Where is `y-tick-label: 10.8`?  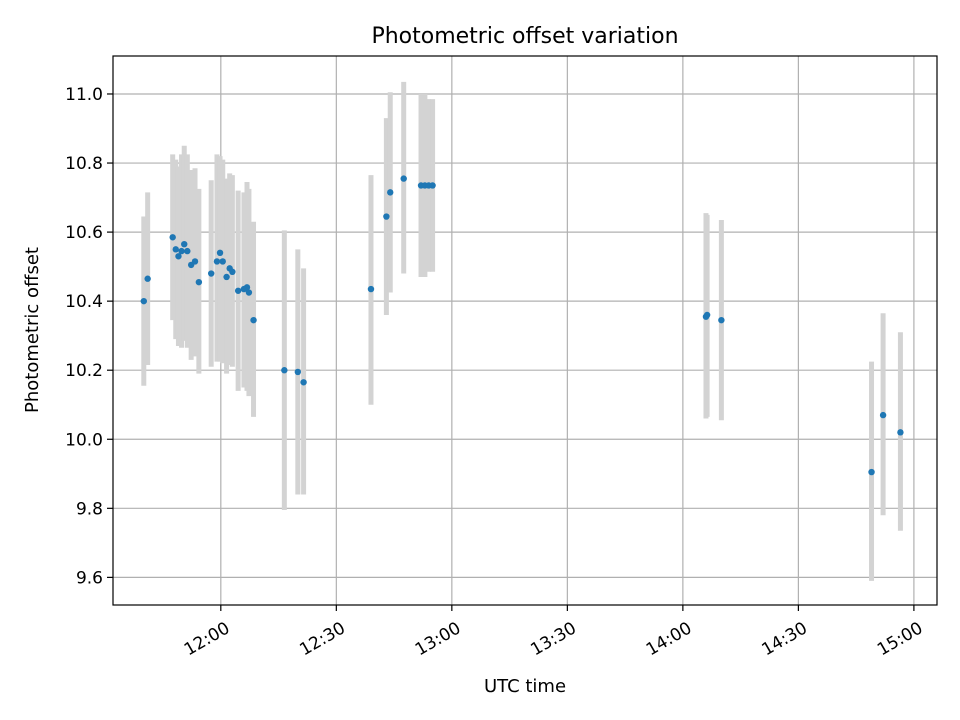
y-tick-label: 10.8 is located at coordinates (84, 164).